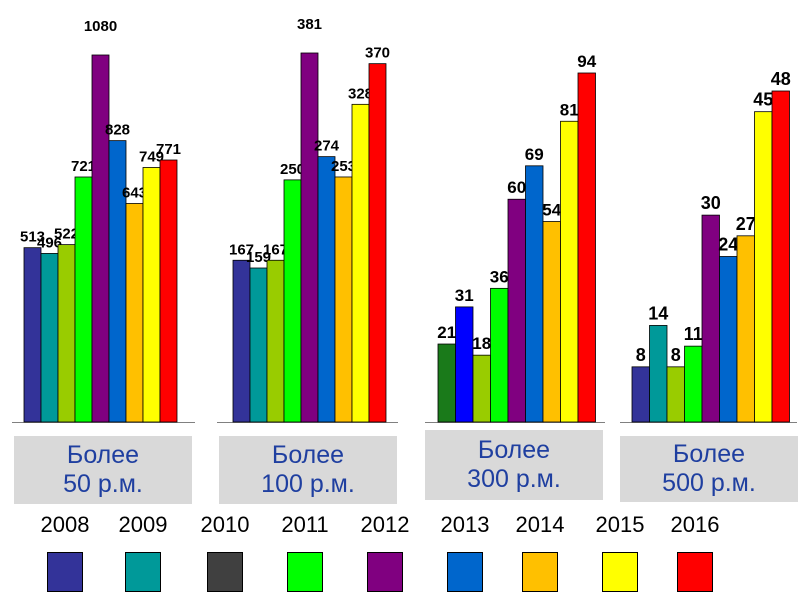  I want to click on data-label: 159, so click(258, 257).